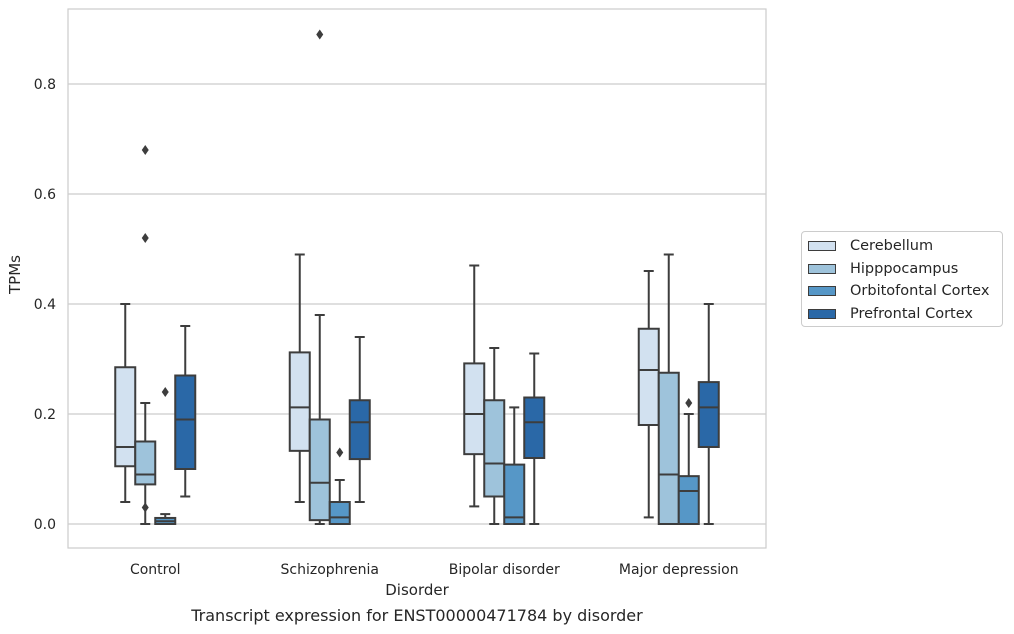 The image size is (1014, 634). I want to click on y-tick-label: 0.4, so click(45, 305).